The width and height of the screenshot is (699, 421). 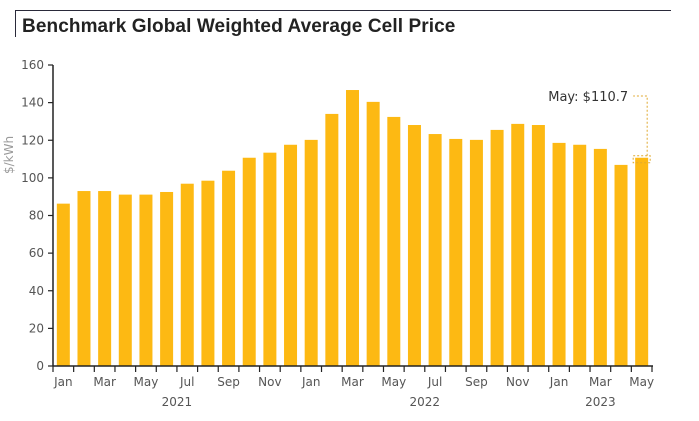 I want to click on y-tick-label: 160, so click(x=32, y=65).